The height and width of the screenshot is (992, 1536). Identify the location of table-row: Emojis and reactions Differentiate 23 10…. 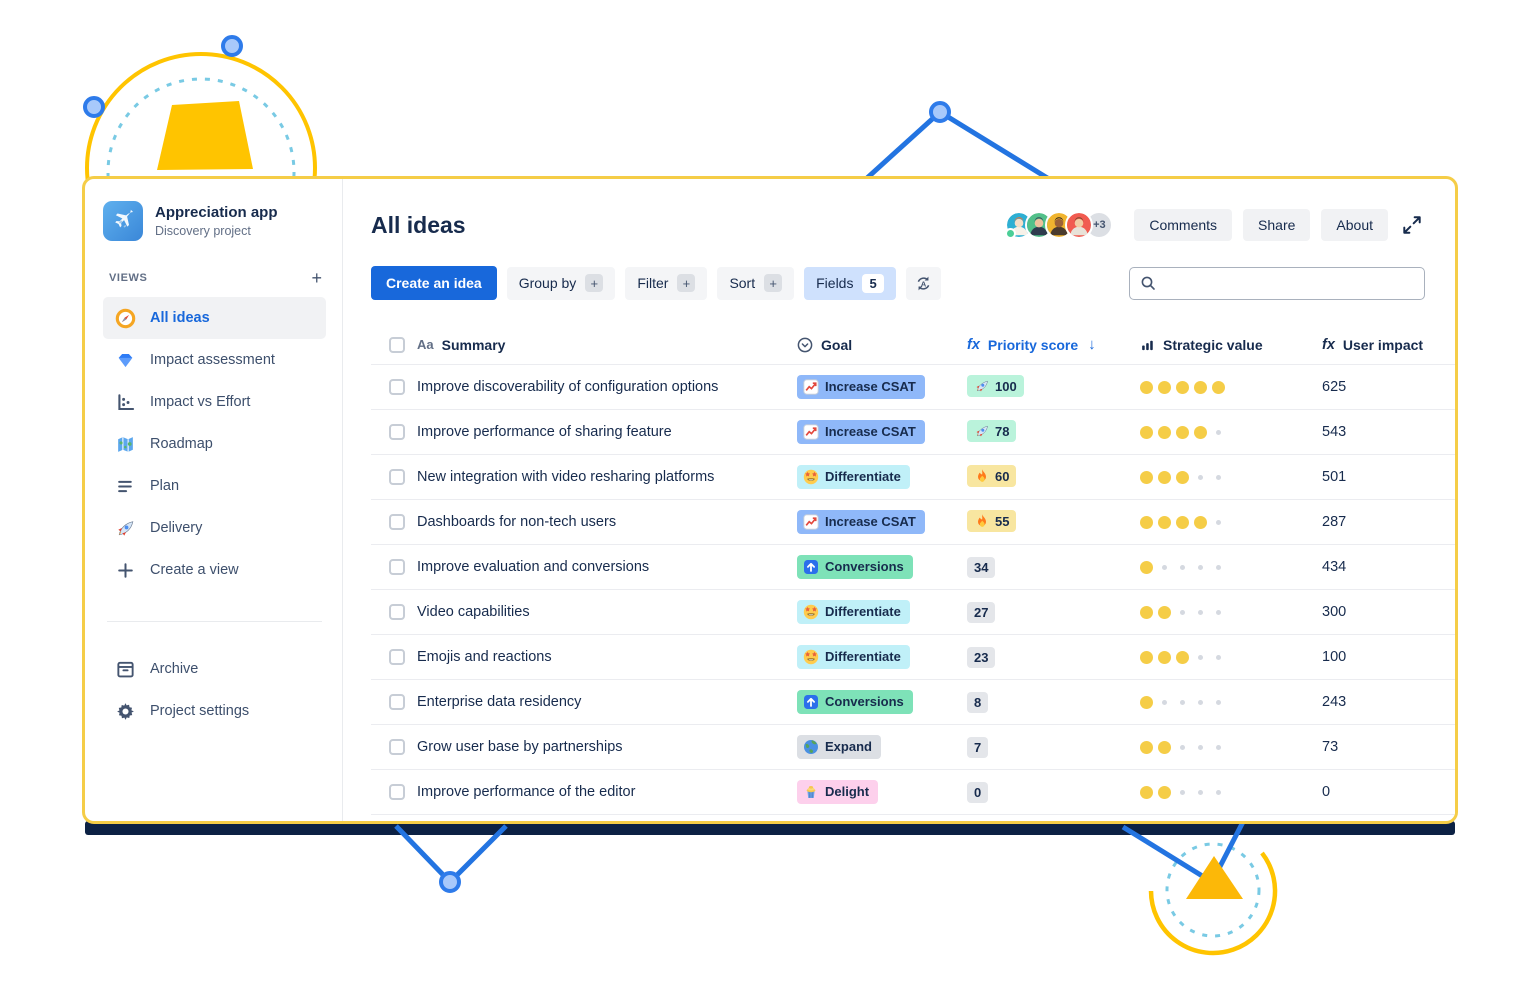
(913, 657).